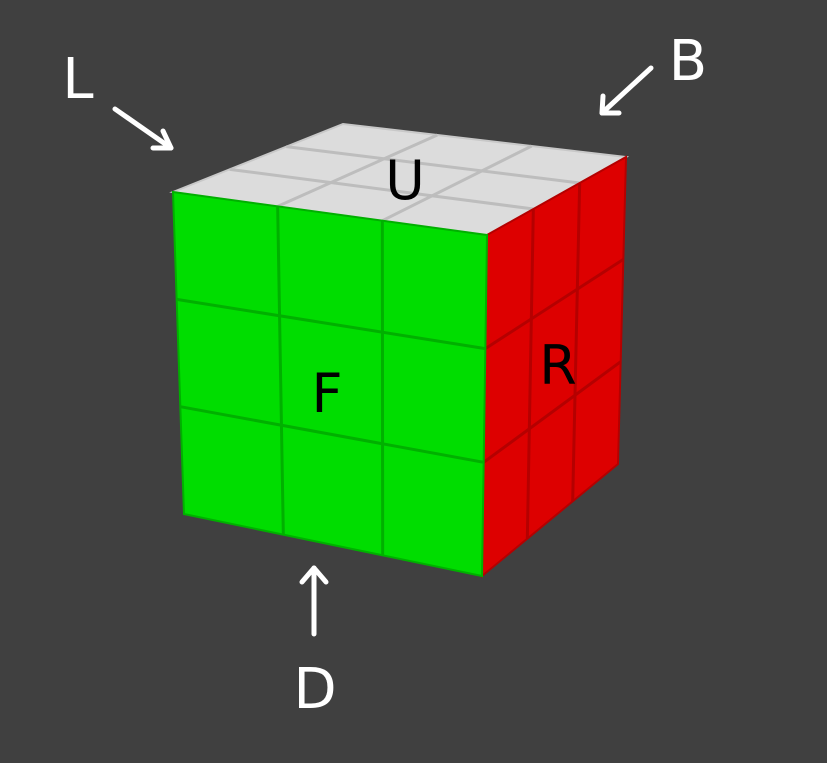 The width and height of the screenshot is (827, 763). What do you see at coordinates (433, 165) in the screenshot?
I see `up-grid-line-v2` at bounding box center [433, 165].